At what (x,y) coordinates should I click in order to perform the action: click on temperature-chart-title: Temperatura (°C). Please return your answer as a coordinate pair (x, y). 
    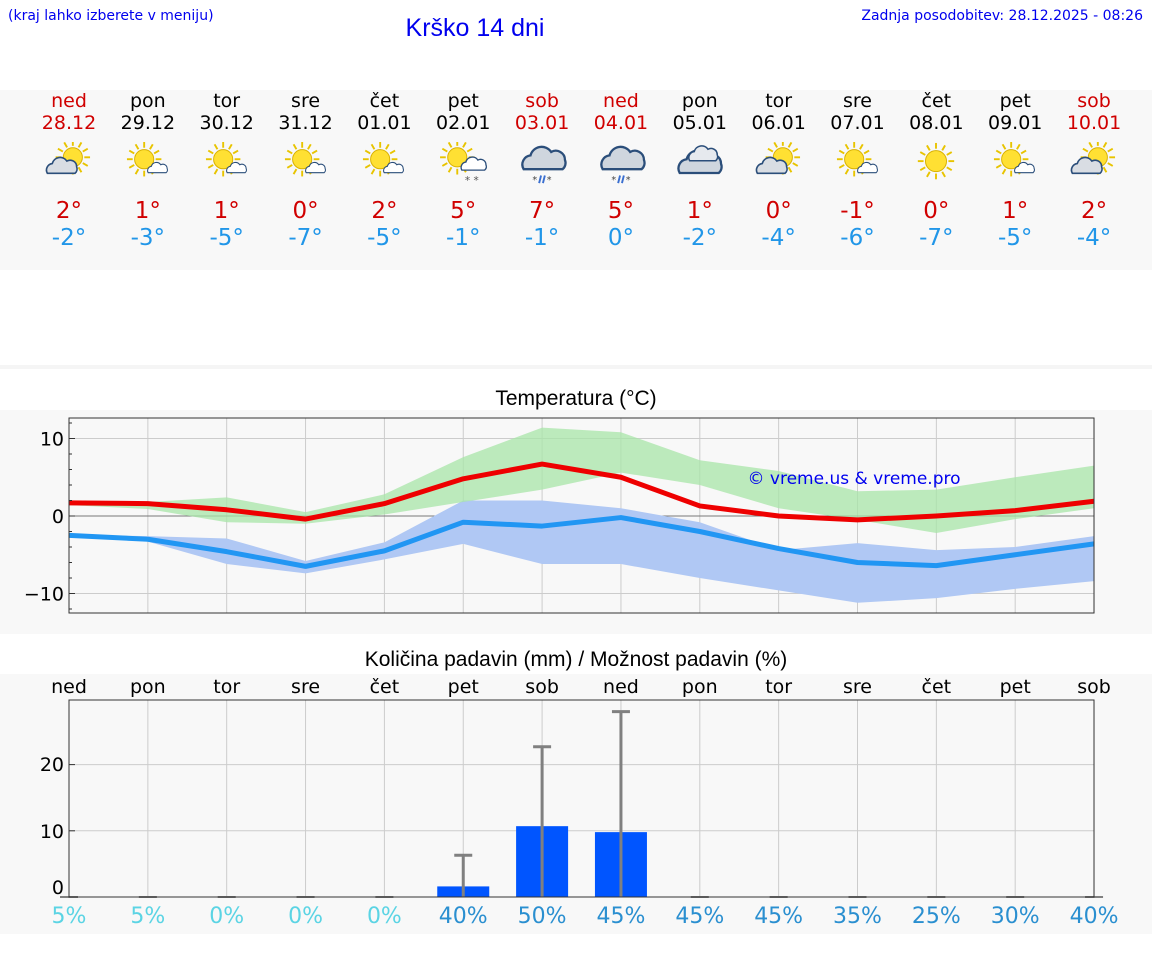
    Looking at the image, I should click on (576, 398).